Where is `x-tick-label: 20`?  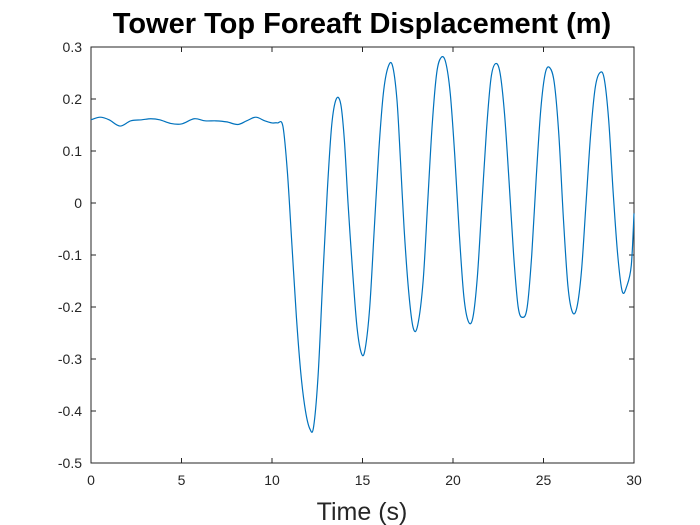
x-tick-label: 20 is located at coordinates (453, 480).